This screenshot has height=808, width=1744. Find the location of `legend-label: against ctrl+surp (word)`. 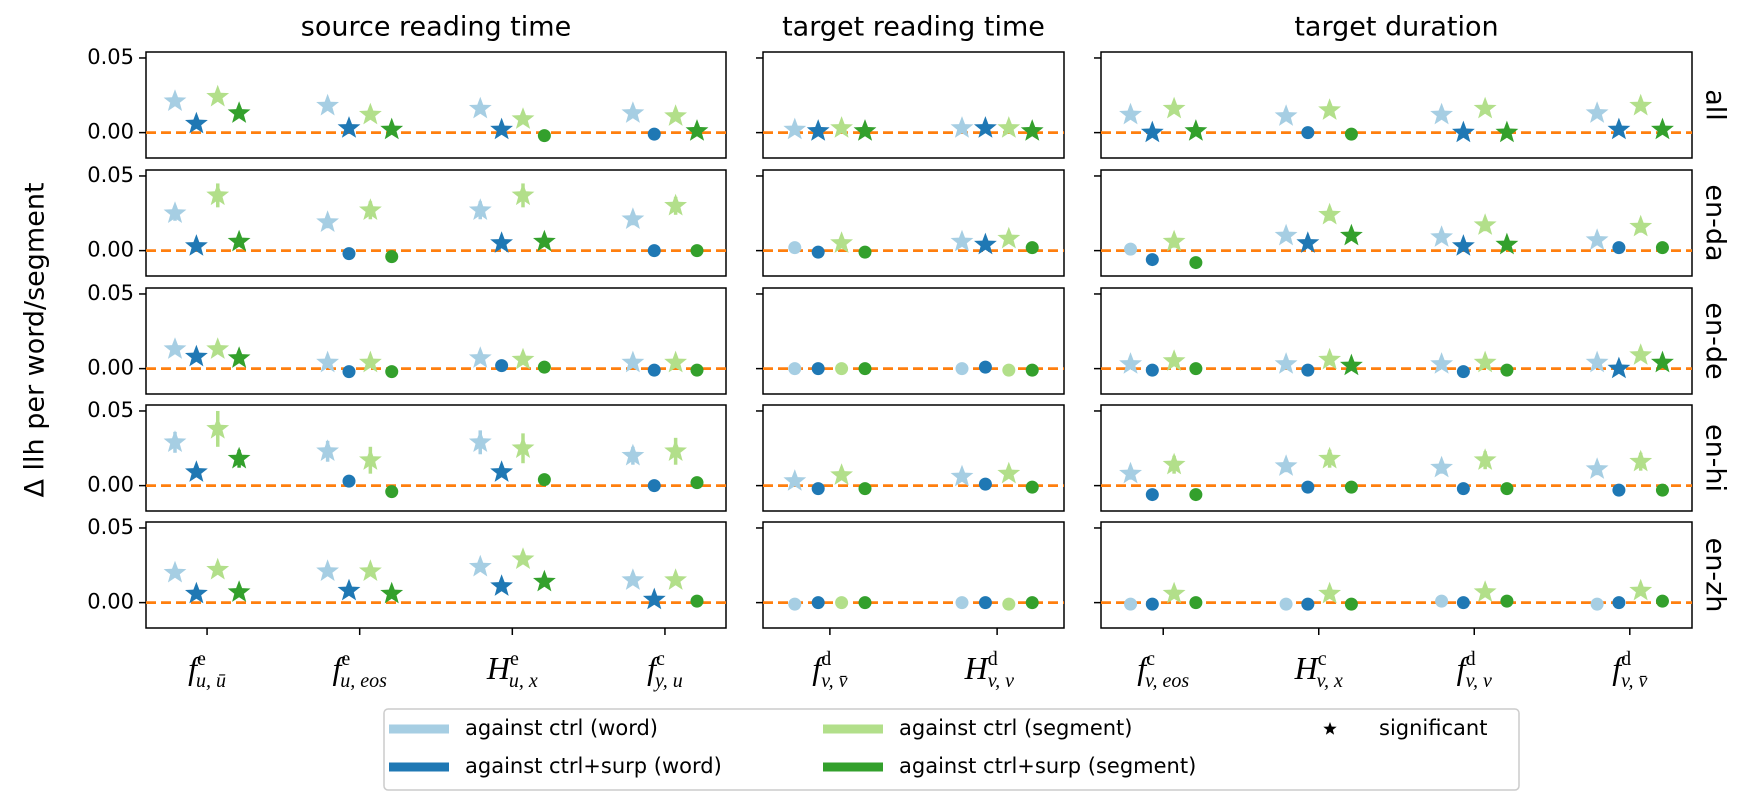

legend-label: against ctrl+surp (word) is located at coordinates (593, 766).